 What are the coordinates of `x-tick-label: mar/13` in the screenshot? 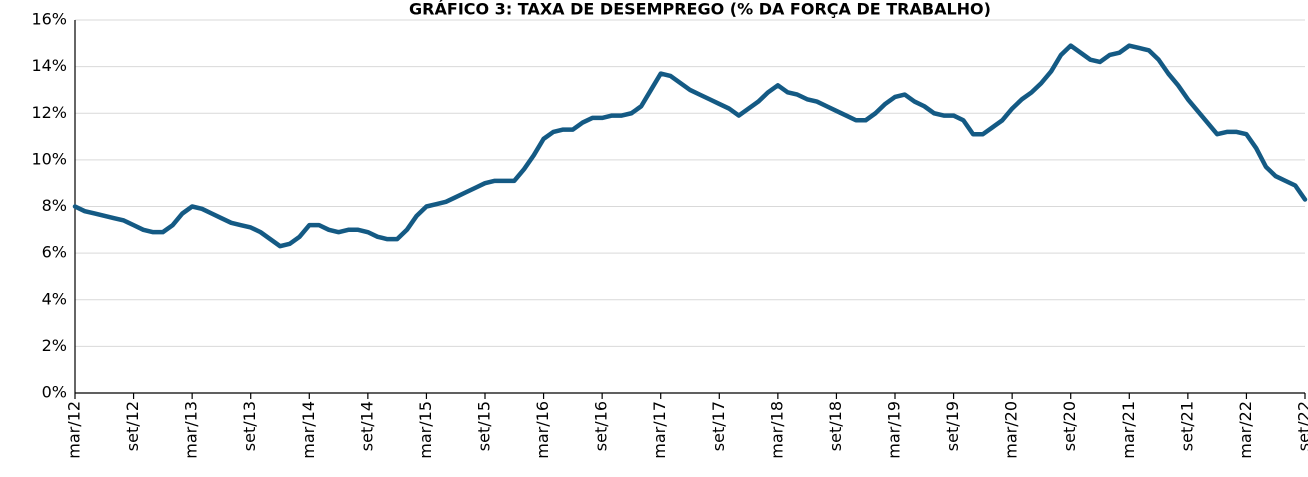 It's located at (191, 430).